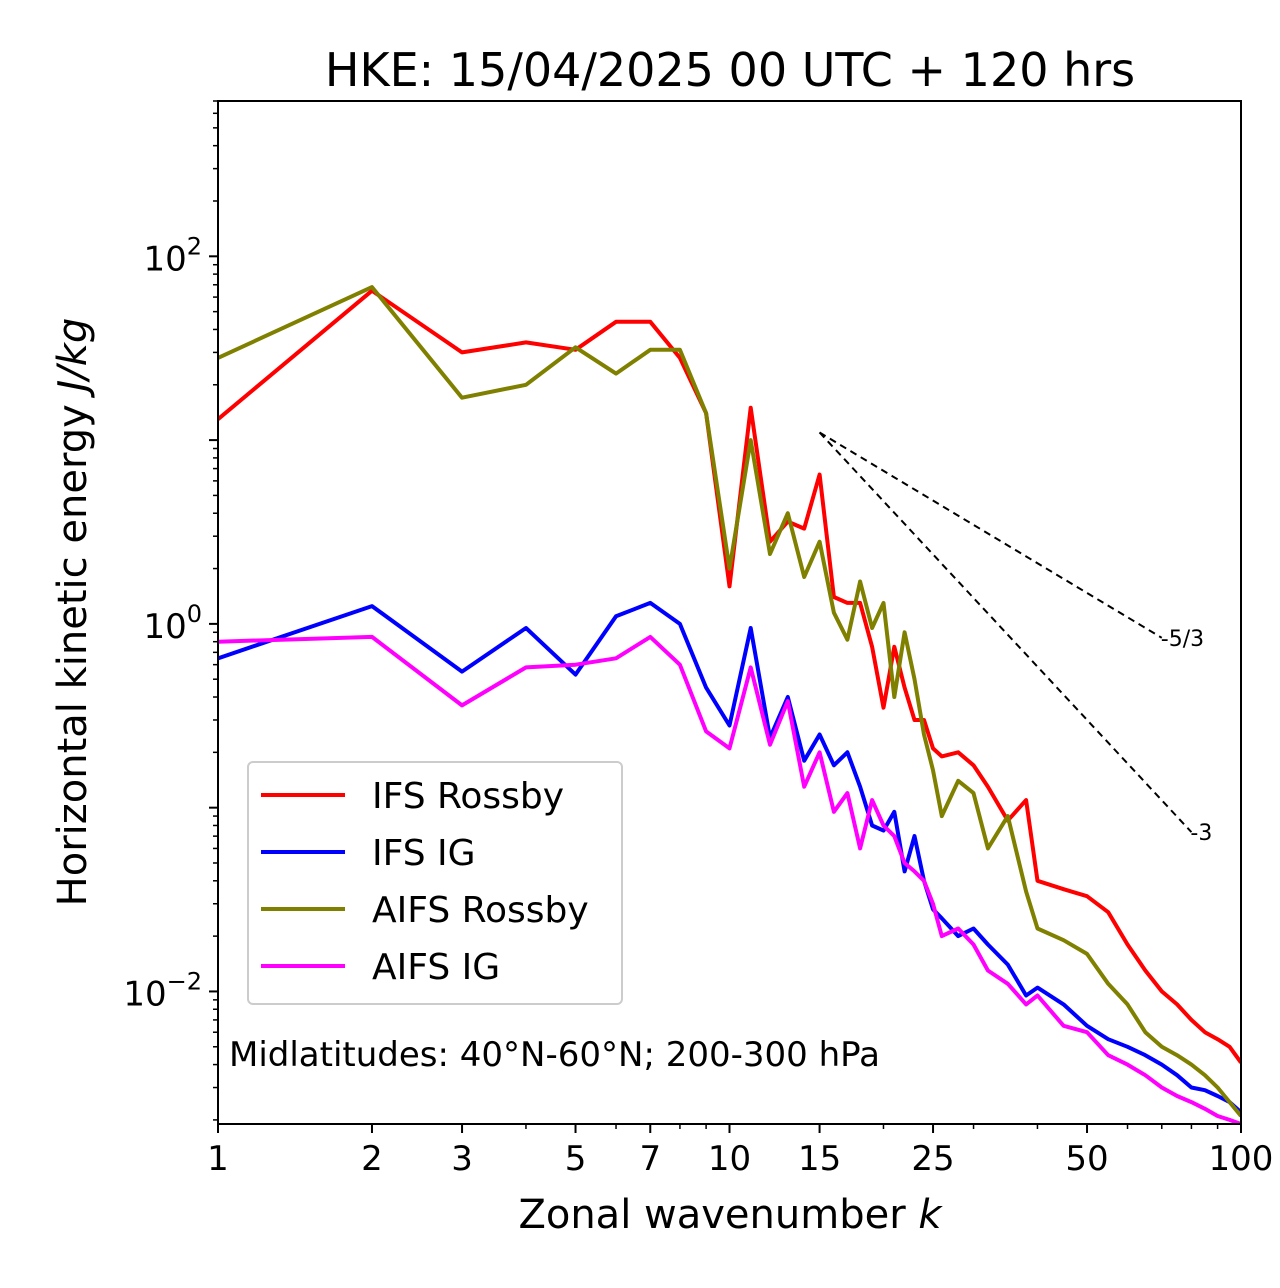  I want to click on x-tick-label: 100, so click(1241, 1159).